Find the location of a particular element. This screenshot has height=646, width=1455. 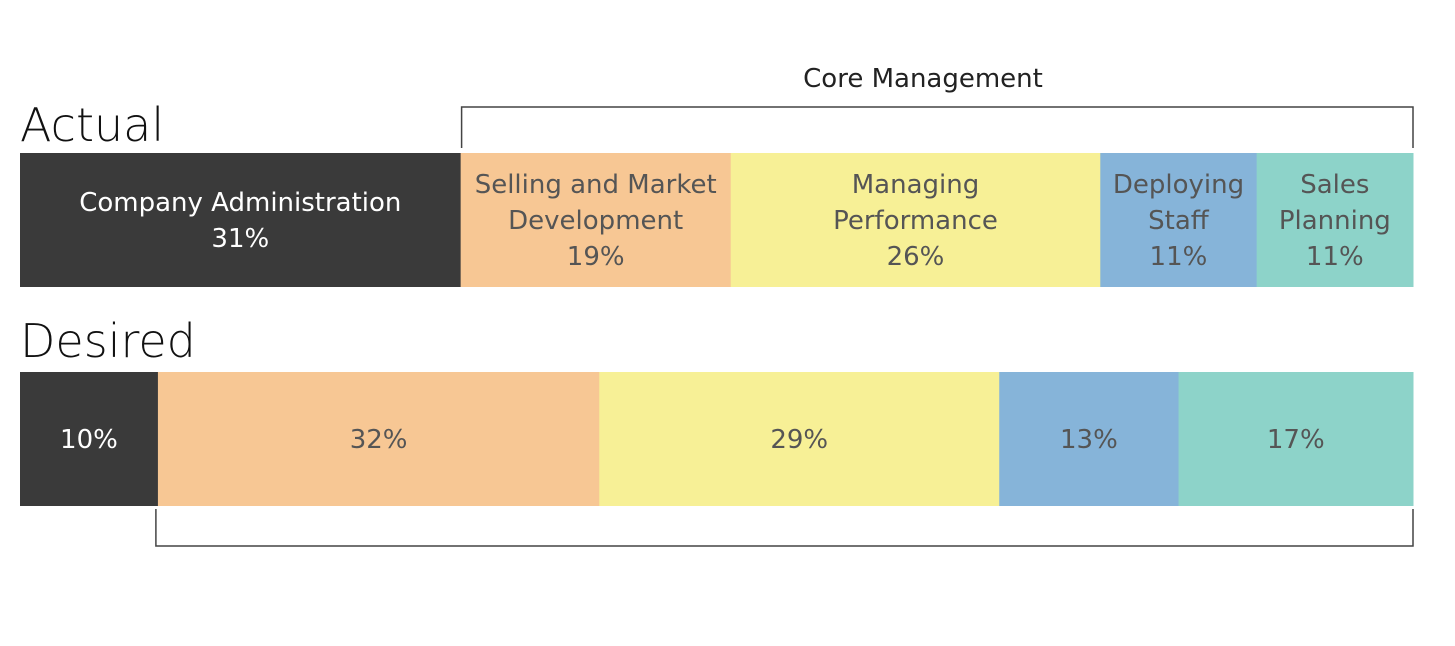

row-title-actual: Actual is located at coordinates (92, 125).